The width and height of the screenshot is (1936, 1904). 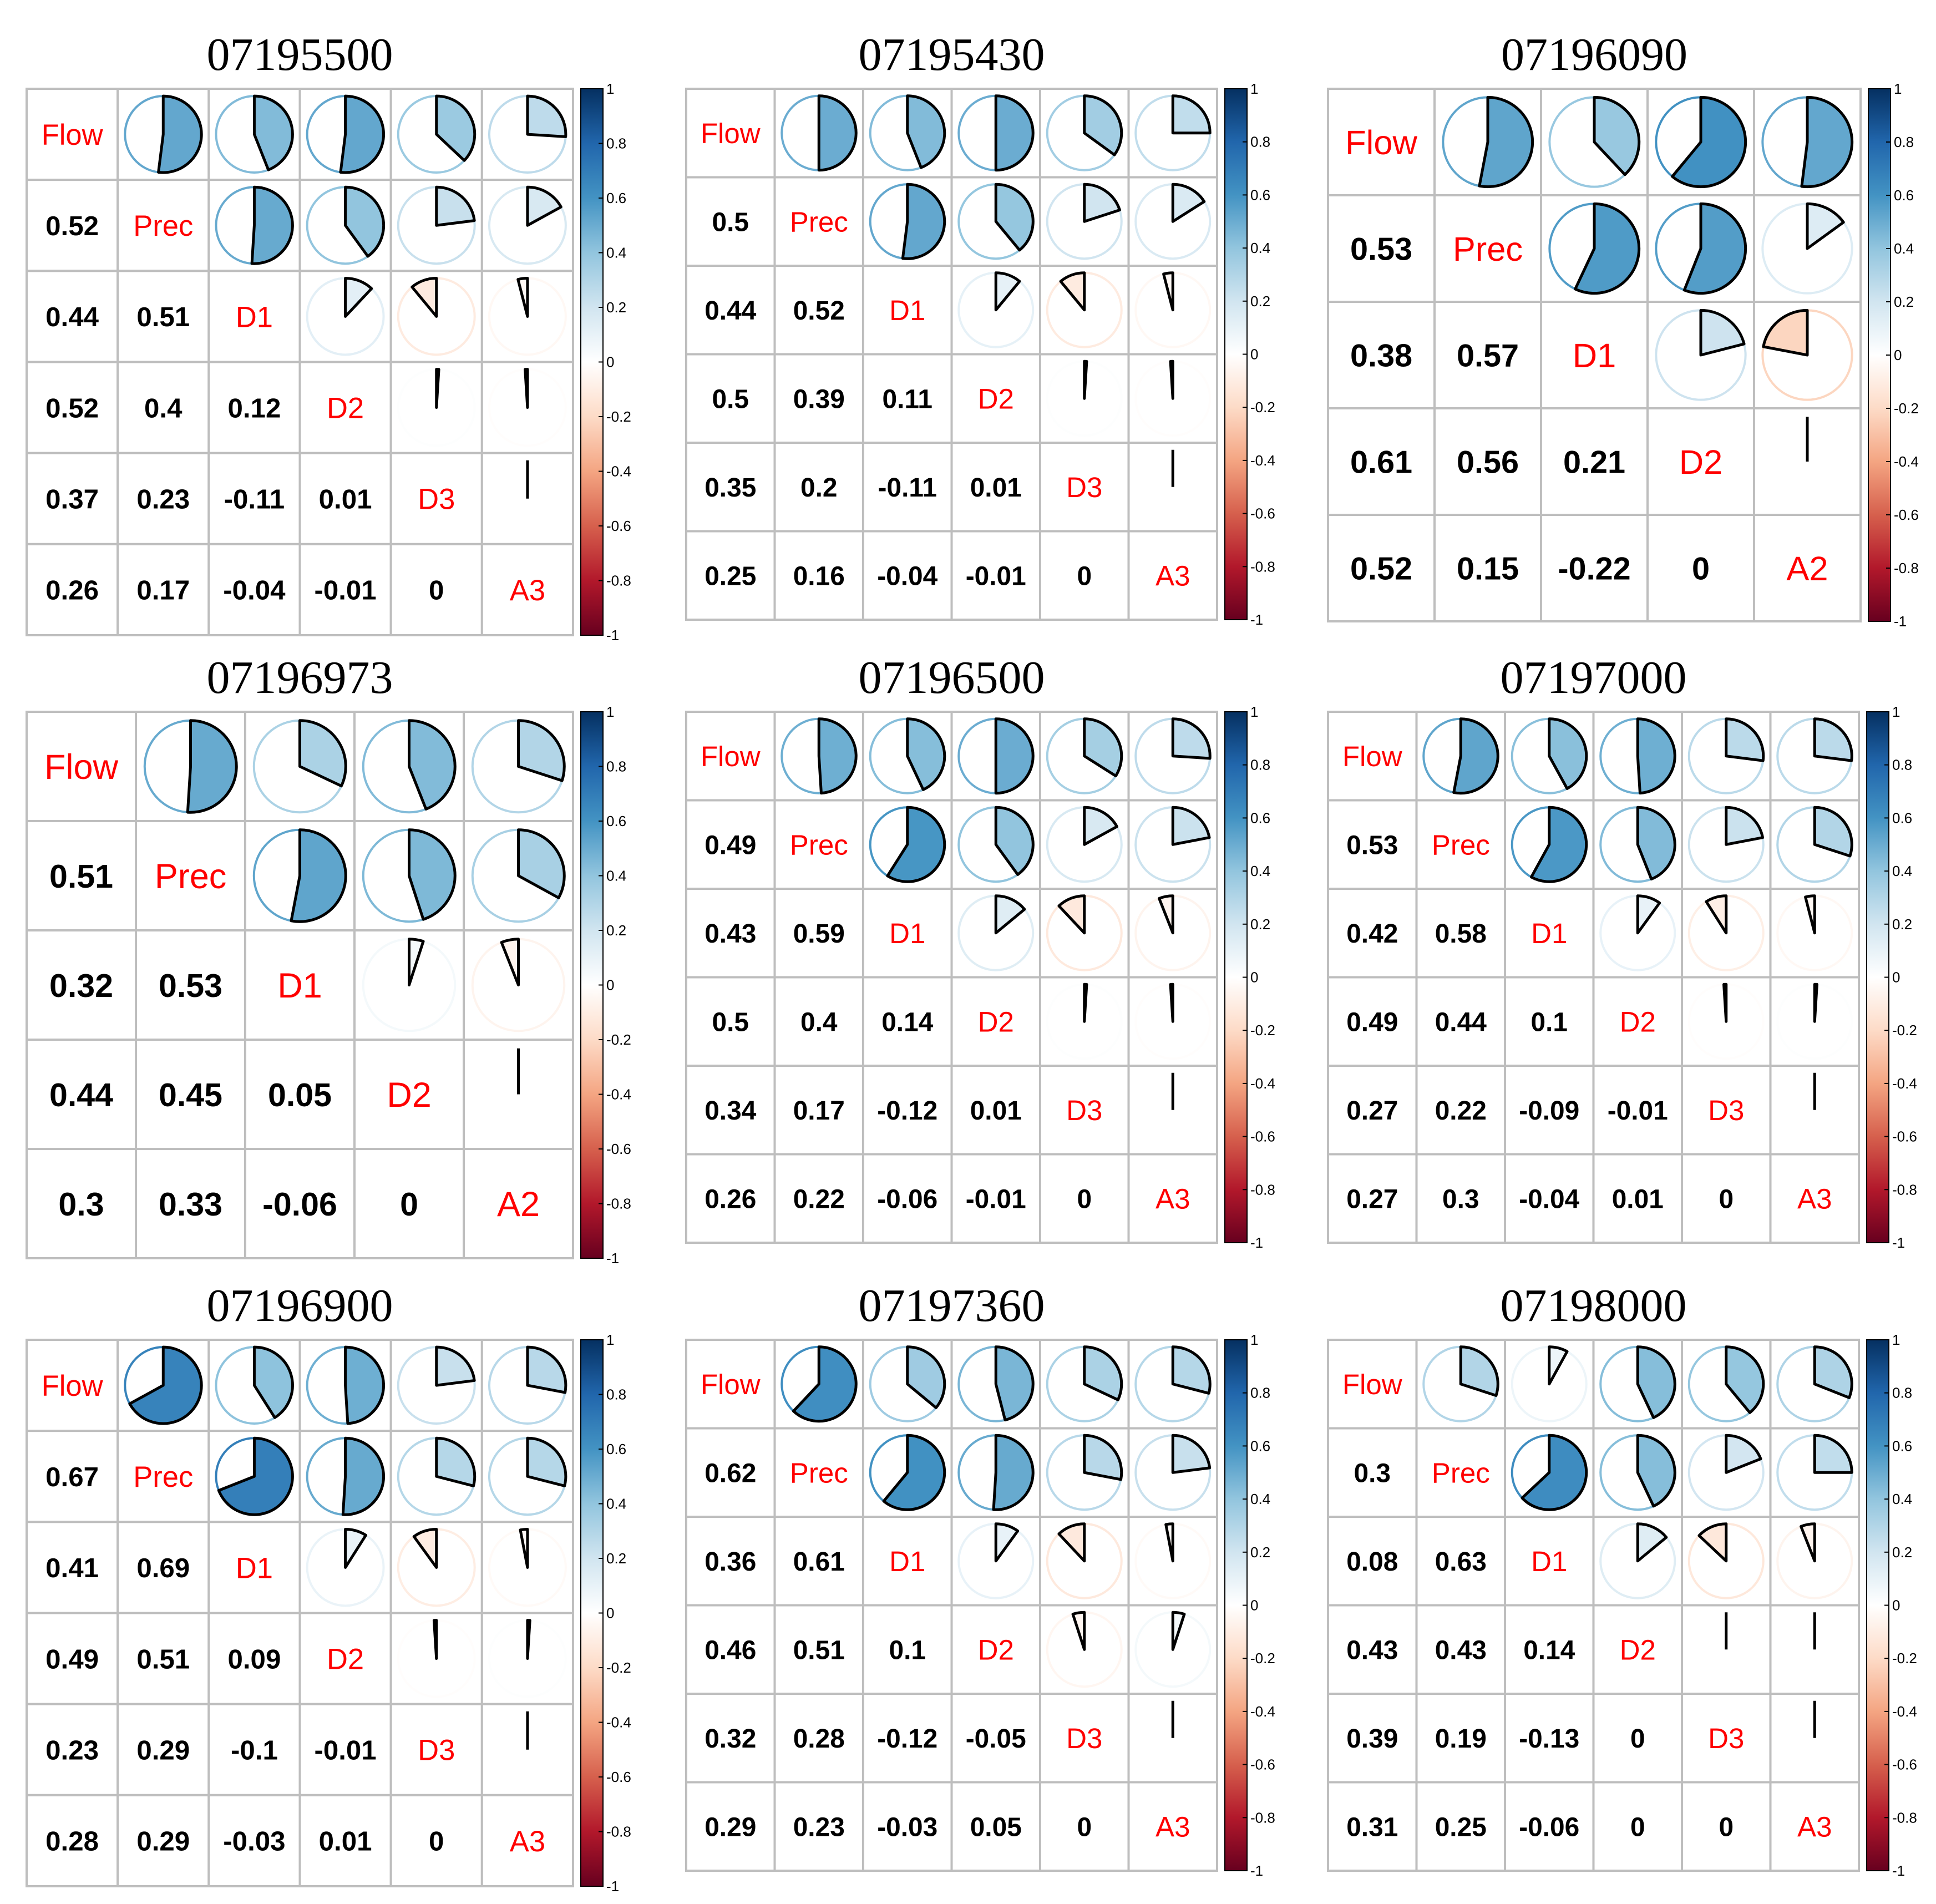 I want to click on colorbar-tick-label: -0.6, so click(x=1904, y=1764).